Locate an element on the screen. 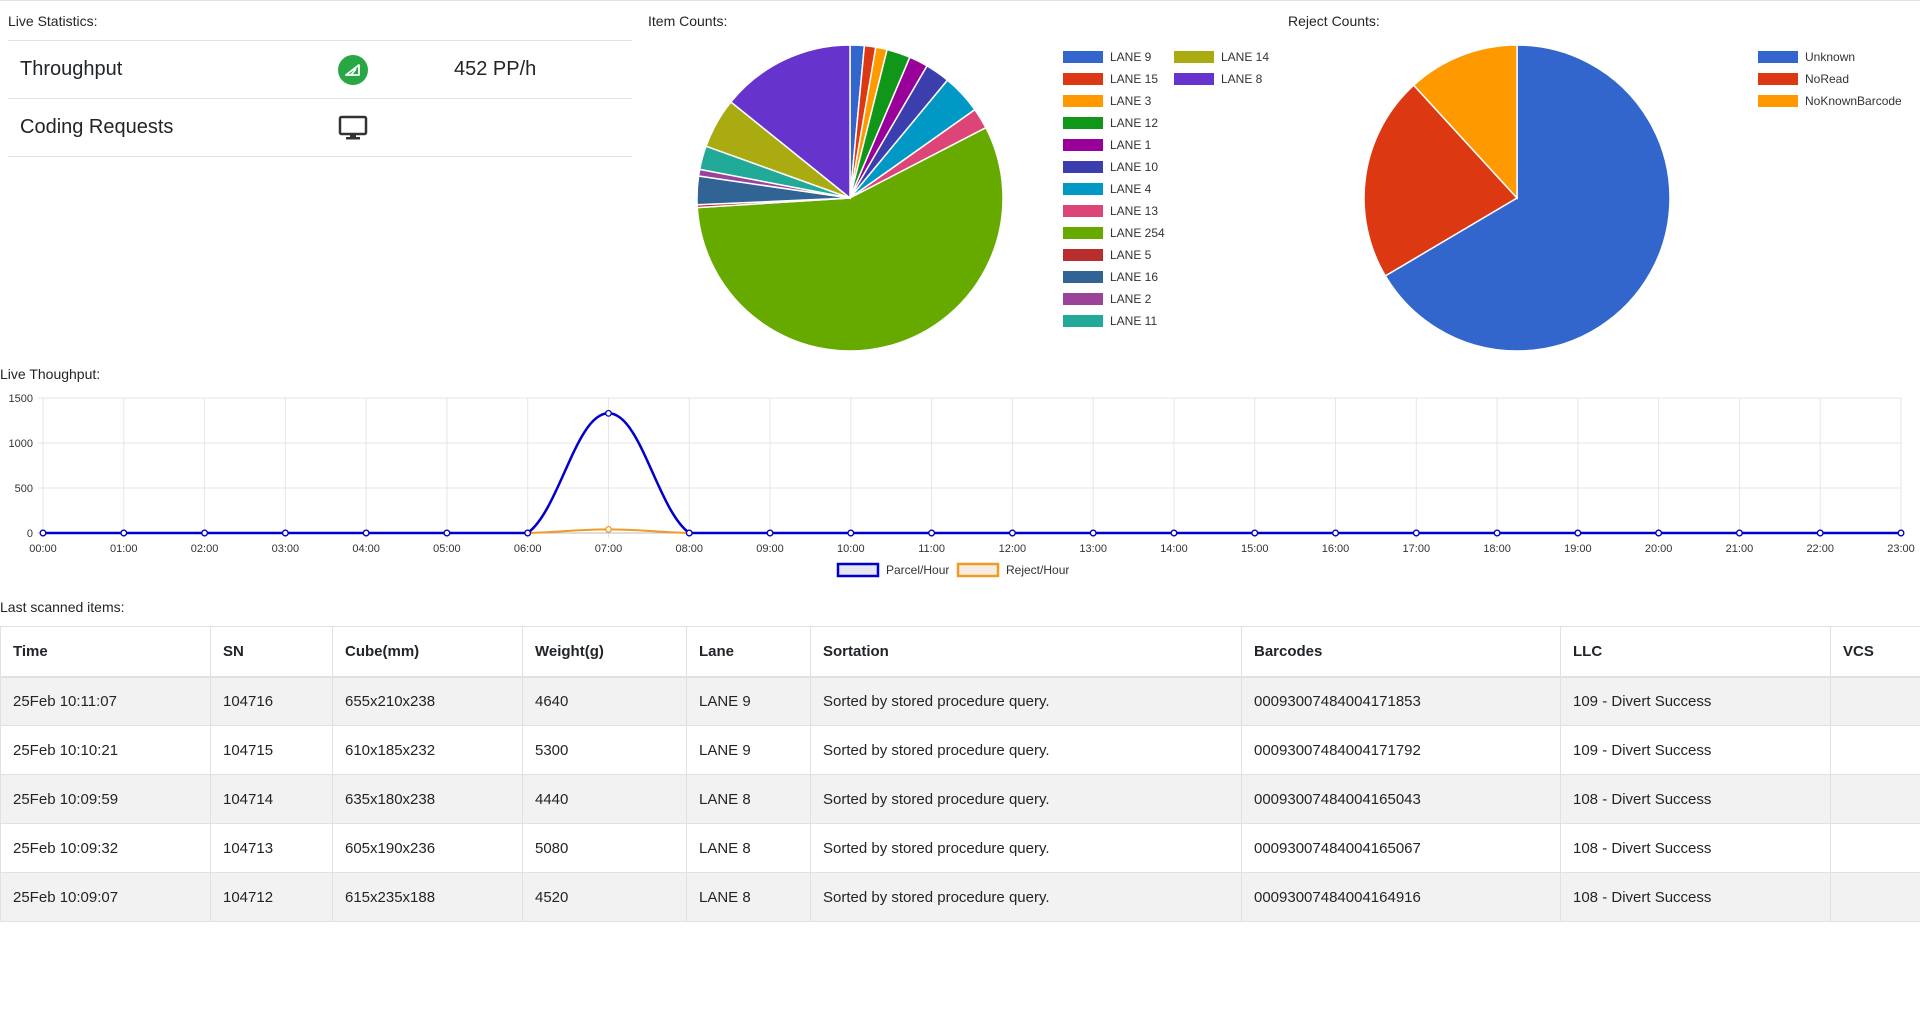  legend-label: Reject/Hour is located at coordinates (1037, 570).